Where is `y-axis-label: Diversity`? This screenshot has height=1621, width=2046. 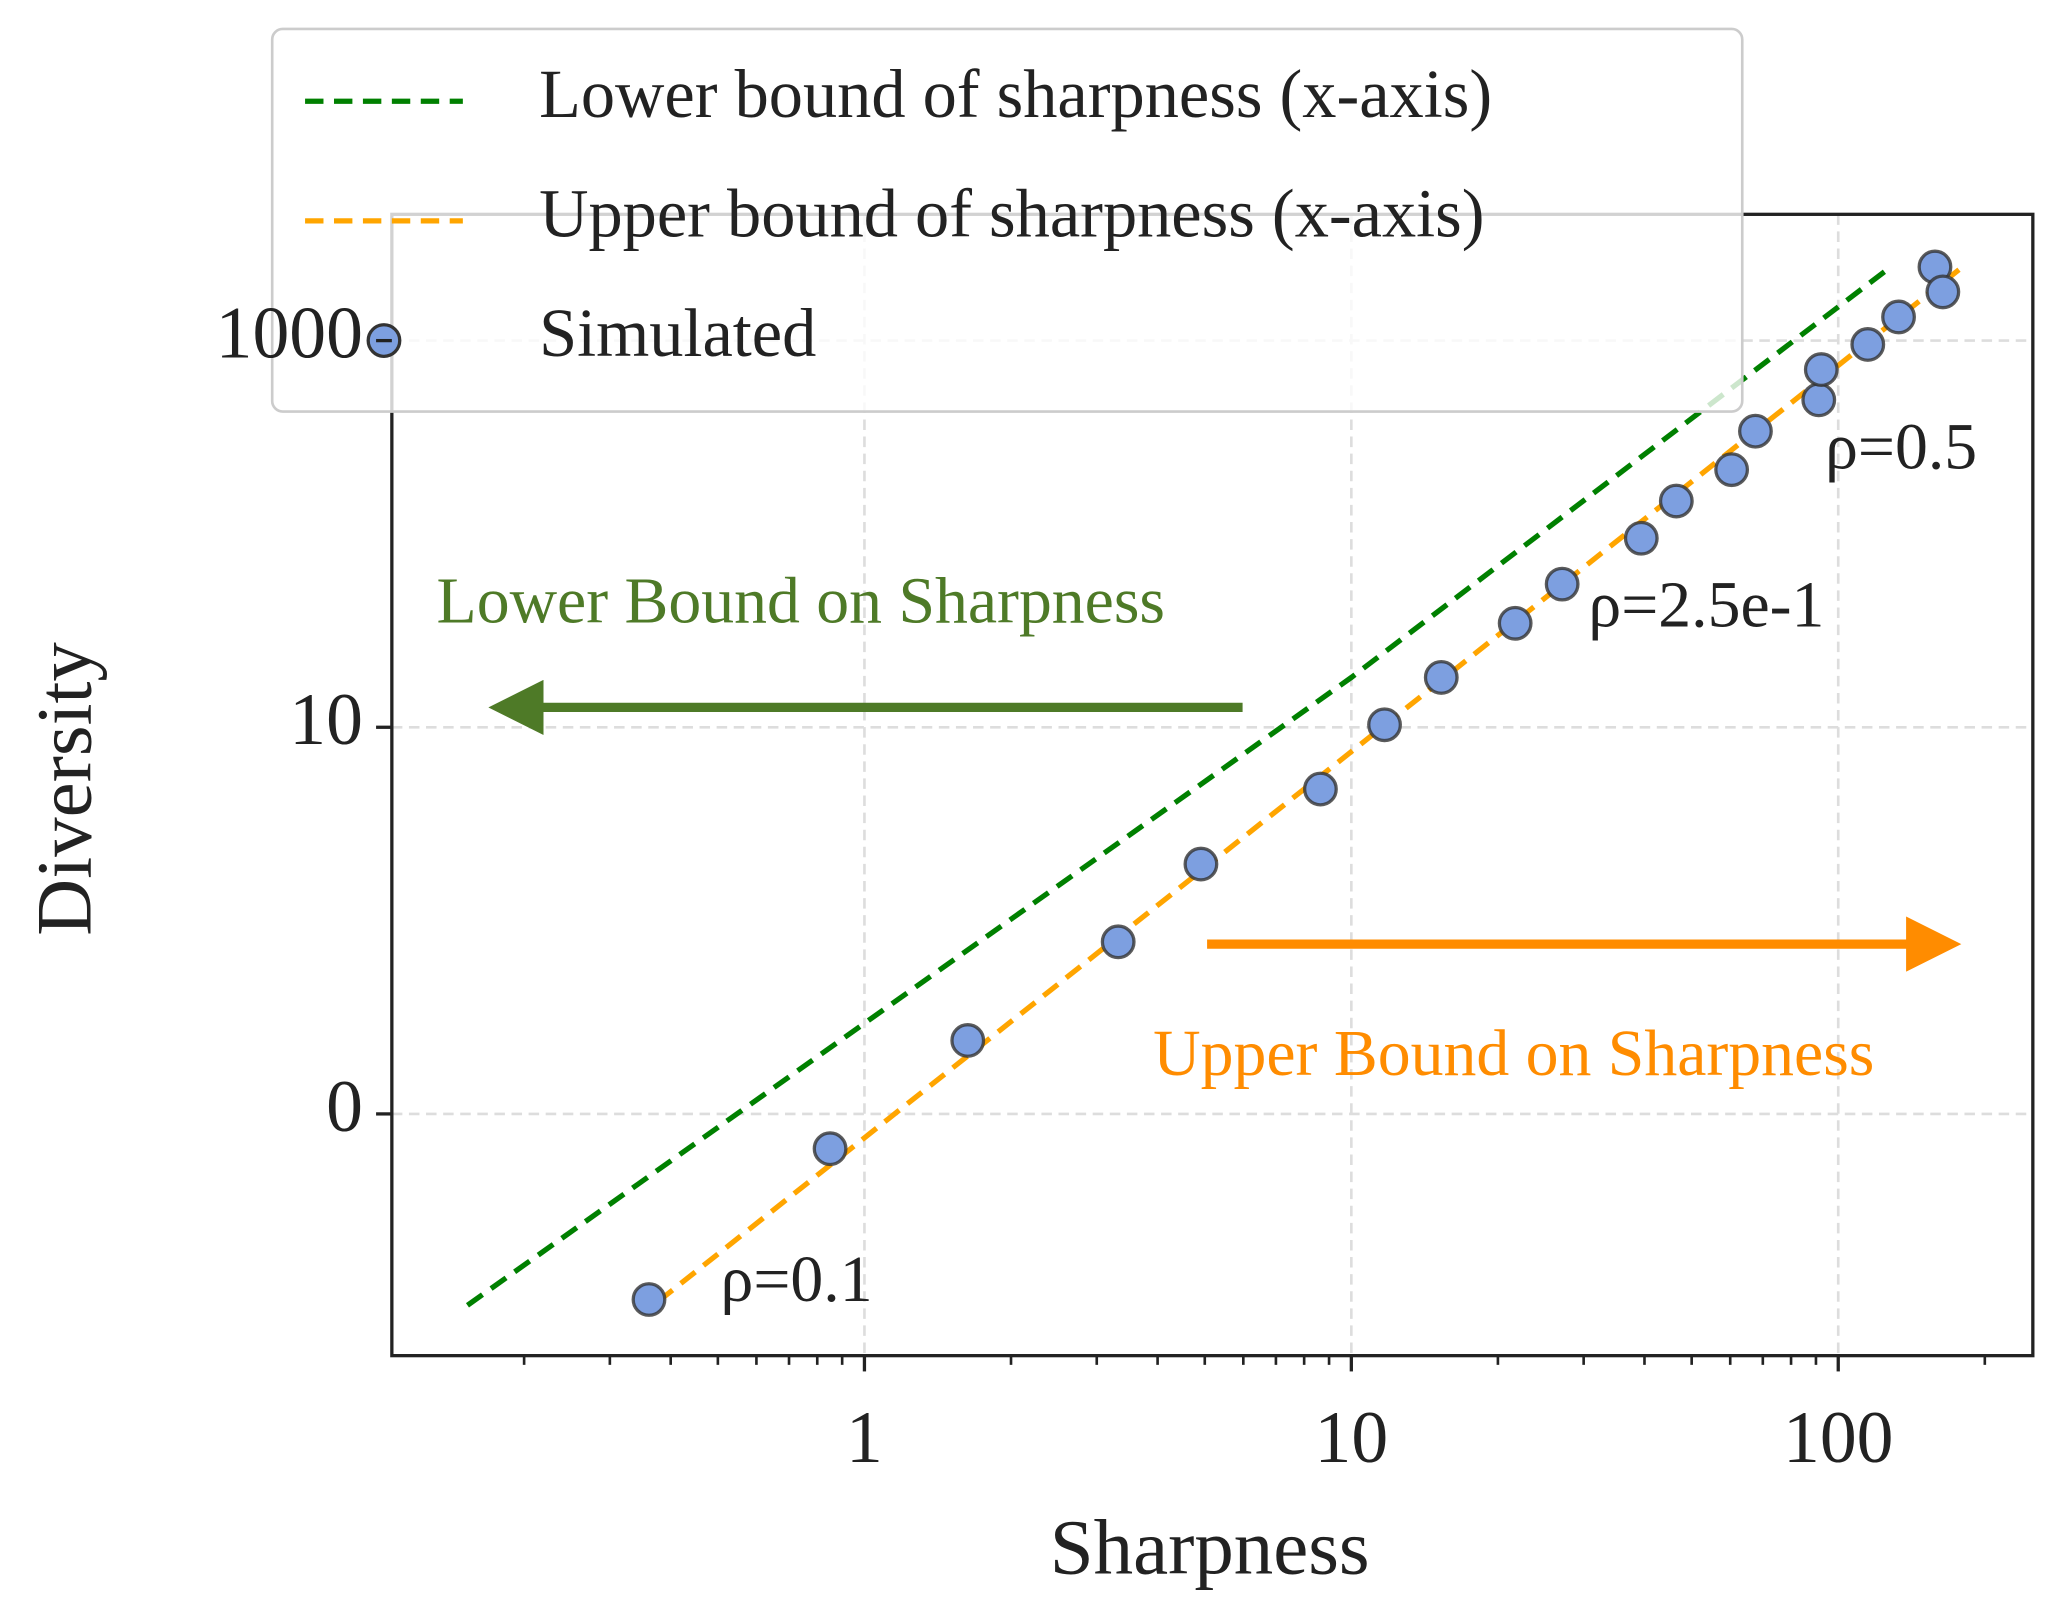
y-axis-label: Diversity is located at coordinates (64, 789).